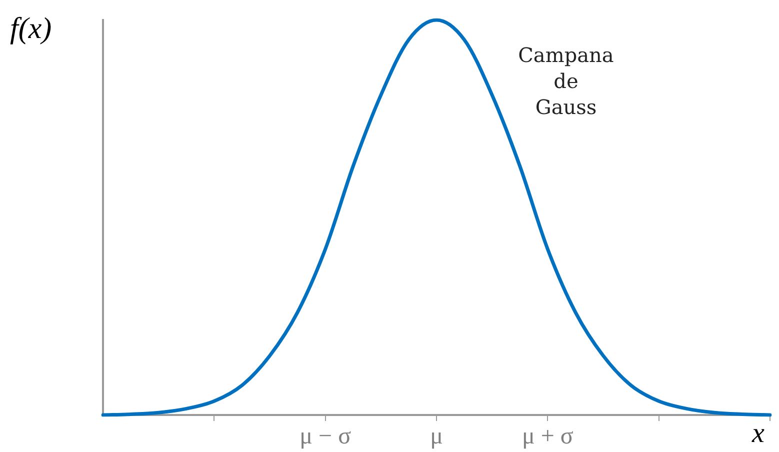 This screenshot has height=452, width=779. I want to click on x-axis-title: x, so click(758, 434).